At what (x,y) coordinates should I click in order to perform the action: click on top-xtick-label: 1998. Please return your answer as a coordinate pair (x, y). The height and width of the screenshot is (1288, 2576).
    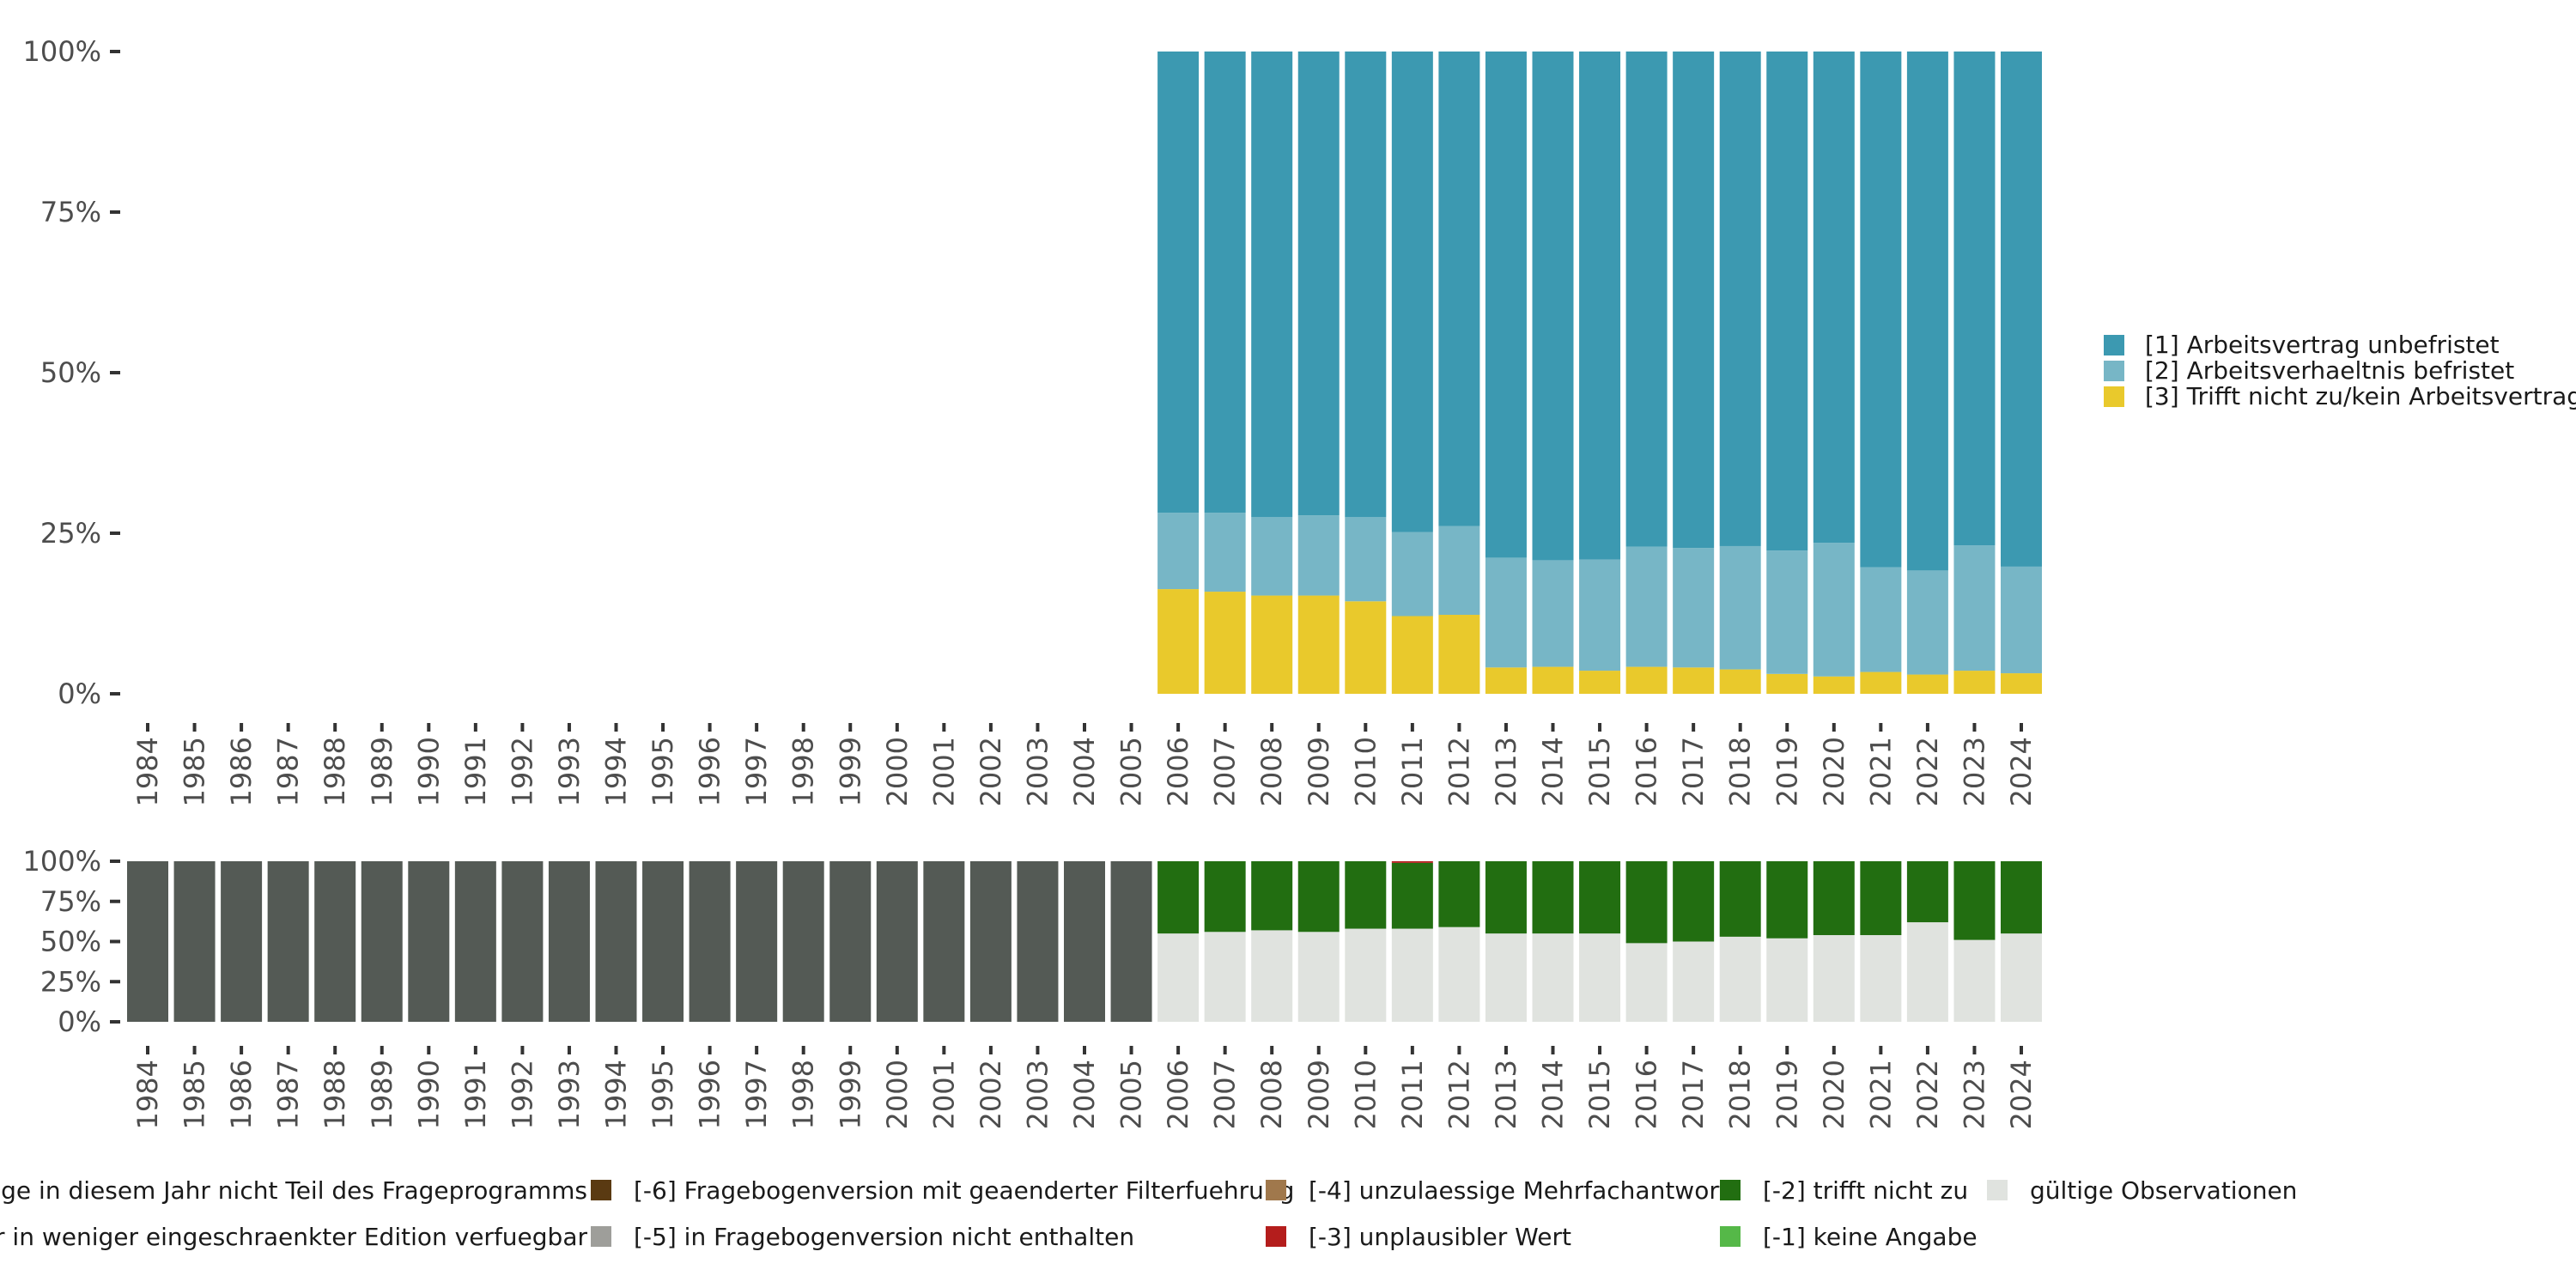
    Looking at the image, I should click on (803, 771).